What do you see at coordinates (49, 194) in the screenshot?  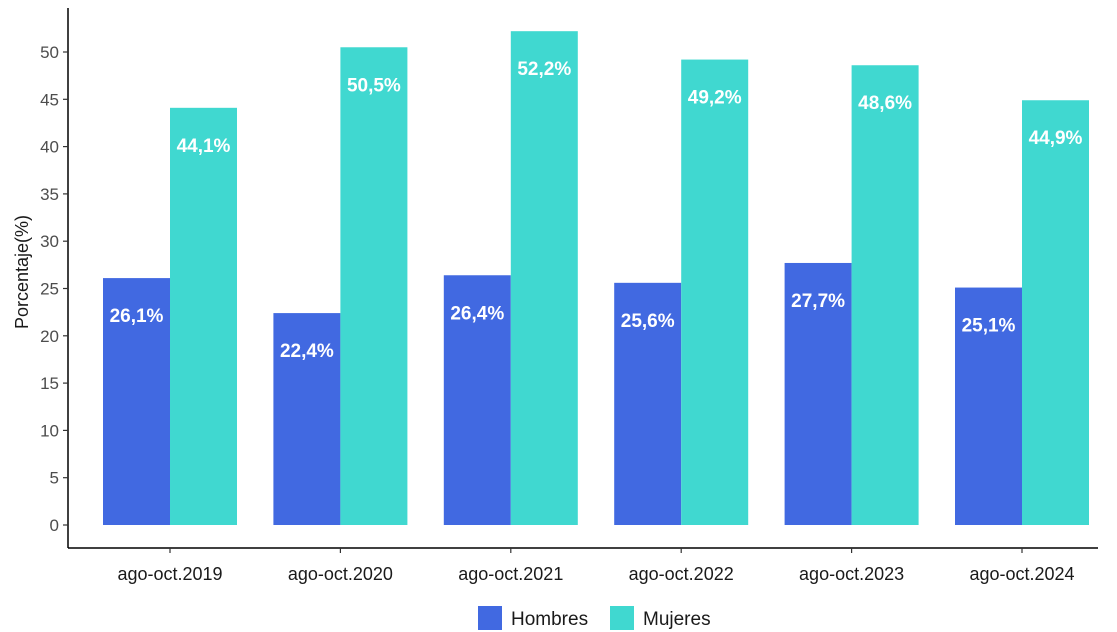 I see `y-tick-label: 35` at bounding box center [49, 194].